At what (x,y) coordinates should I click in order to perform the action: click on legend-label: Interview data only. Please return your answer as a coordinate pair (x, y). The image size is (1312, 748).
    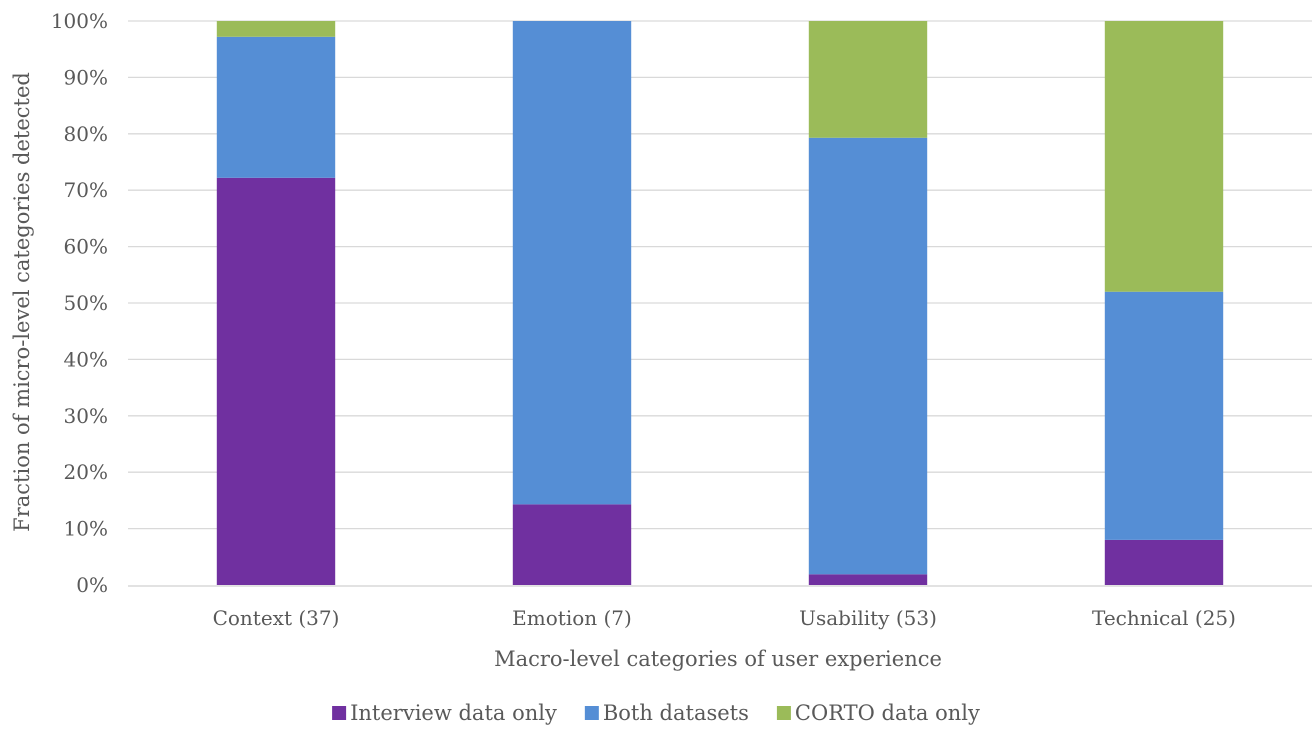
    Looking at the image, I should click on (453, 713).